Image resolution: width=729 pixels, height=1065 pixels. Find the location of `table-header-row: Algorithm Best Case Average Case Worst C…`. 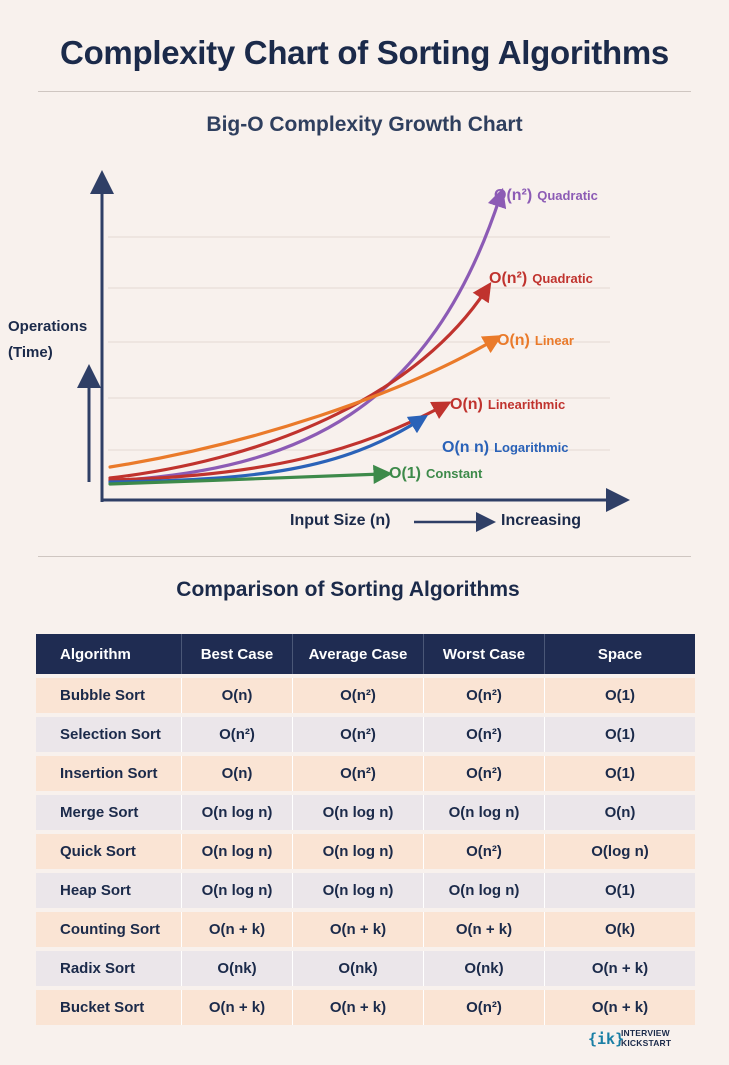

table-header-row: Algorithm Best Case Average Case Worst C… is located at coordinates (365, 654).